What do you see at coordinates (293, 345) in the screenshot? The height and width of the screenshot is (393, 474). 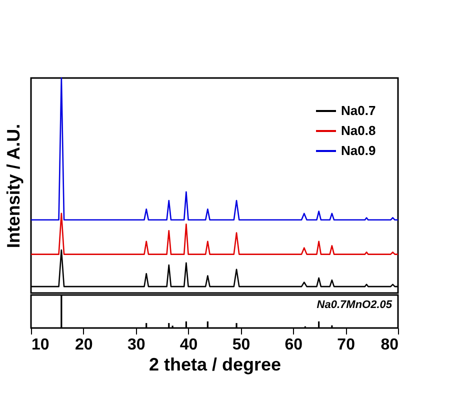 I see `x-tick-label: 60` at bounding box center [293, 345].